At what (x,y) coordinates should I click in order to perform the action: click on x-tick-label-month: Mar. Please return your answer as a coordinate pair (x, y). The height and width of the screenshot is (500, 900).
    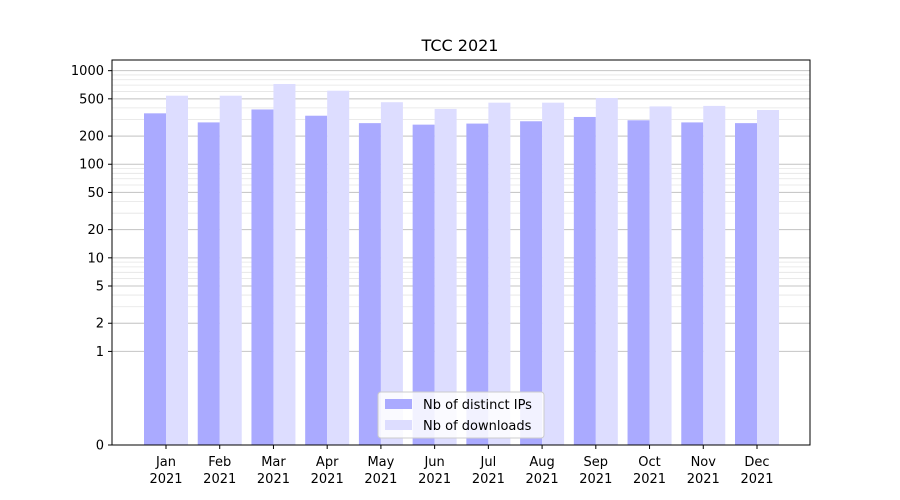
    Looking at the image, I should click on (273, 462).